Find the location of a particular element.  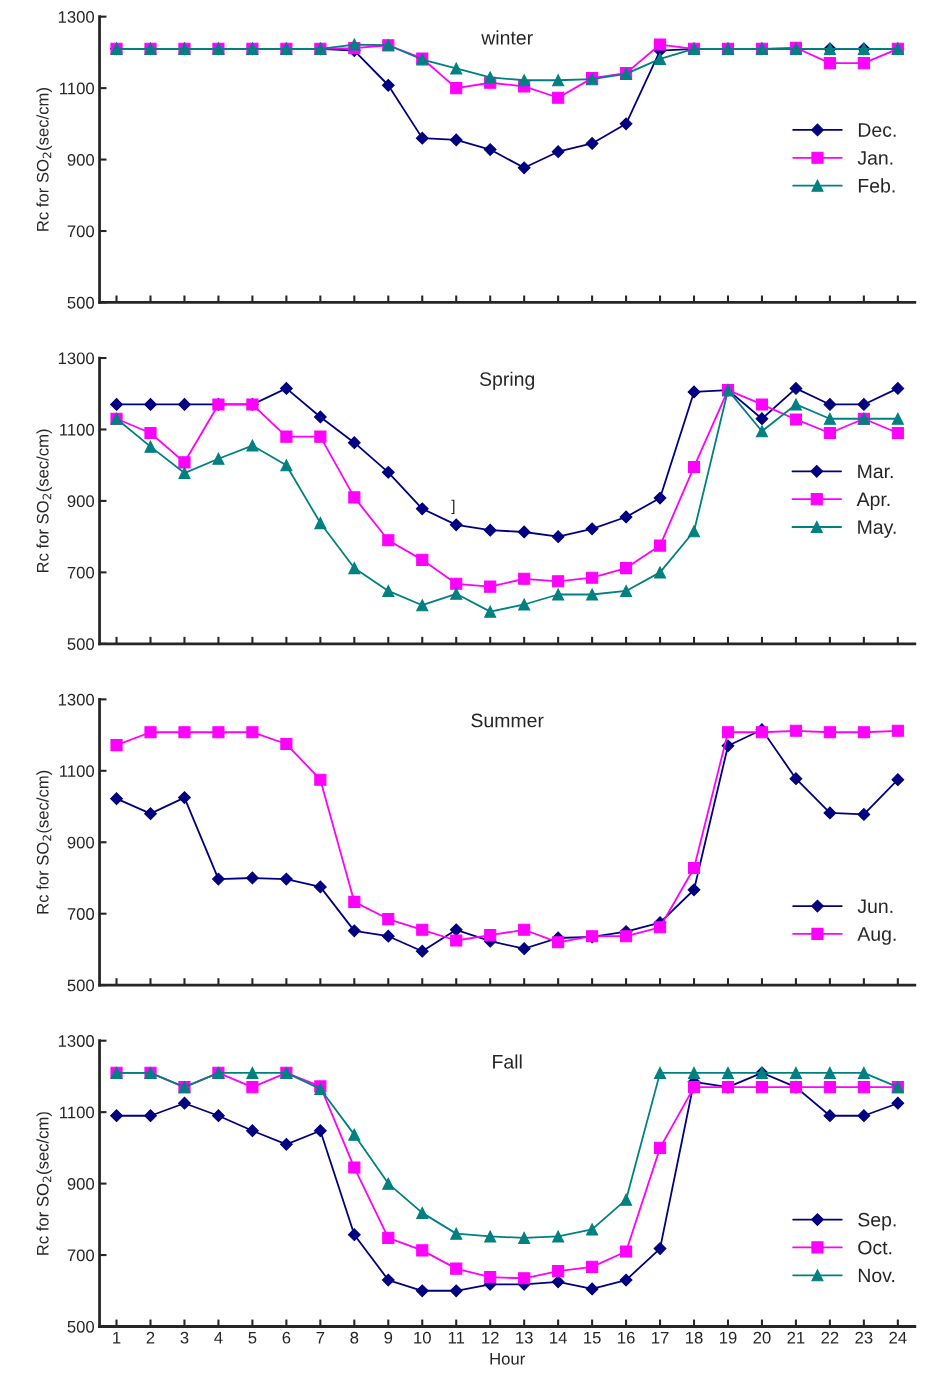

x-tick-label: 17 is located at coordinates (660, 1337).